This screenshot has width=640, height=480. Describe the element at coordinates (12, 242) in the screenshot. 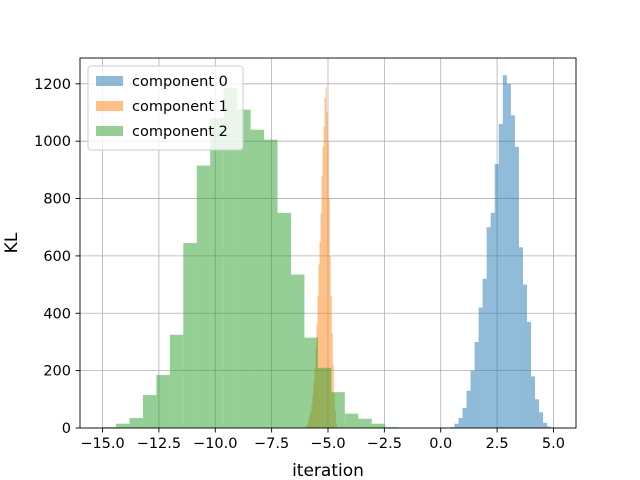

I see `y-axis-label: KL` at that location.